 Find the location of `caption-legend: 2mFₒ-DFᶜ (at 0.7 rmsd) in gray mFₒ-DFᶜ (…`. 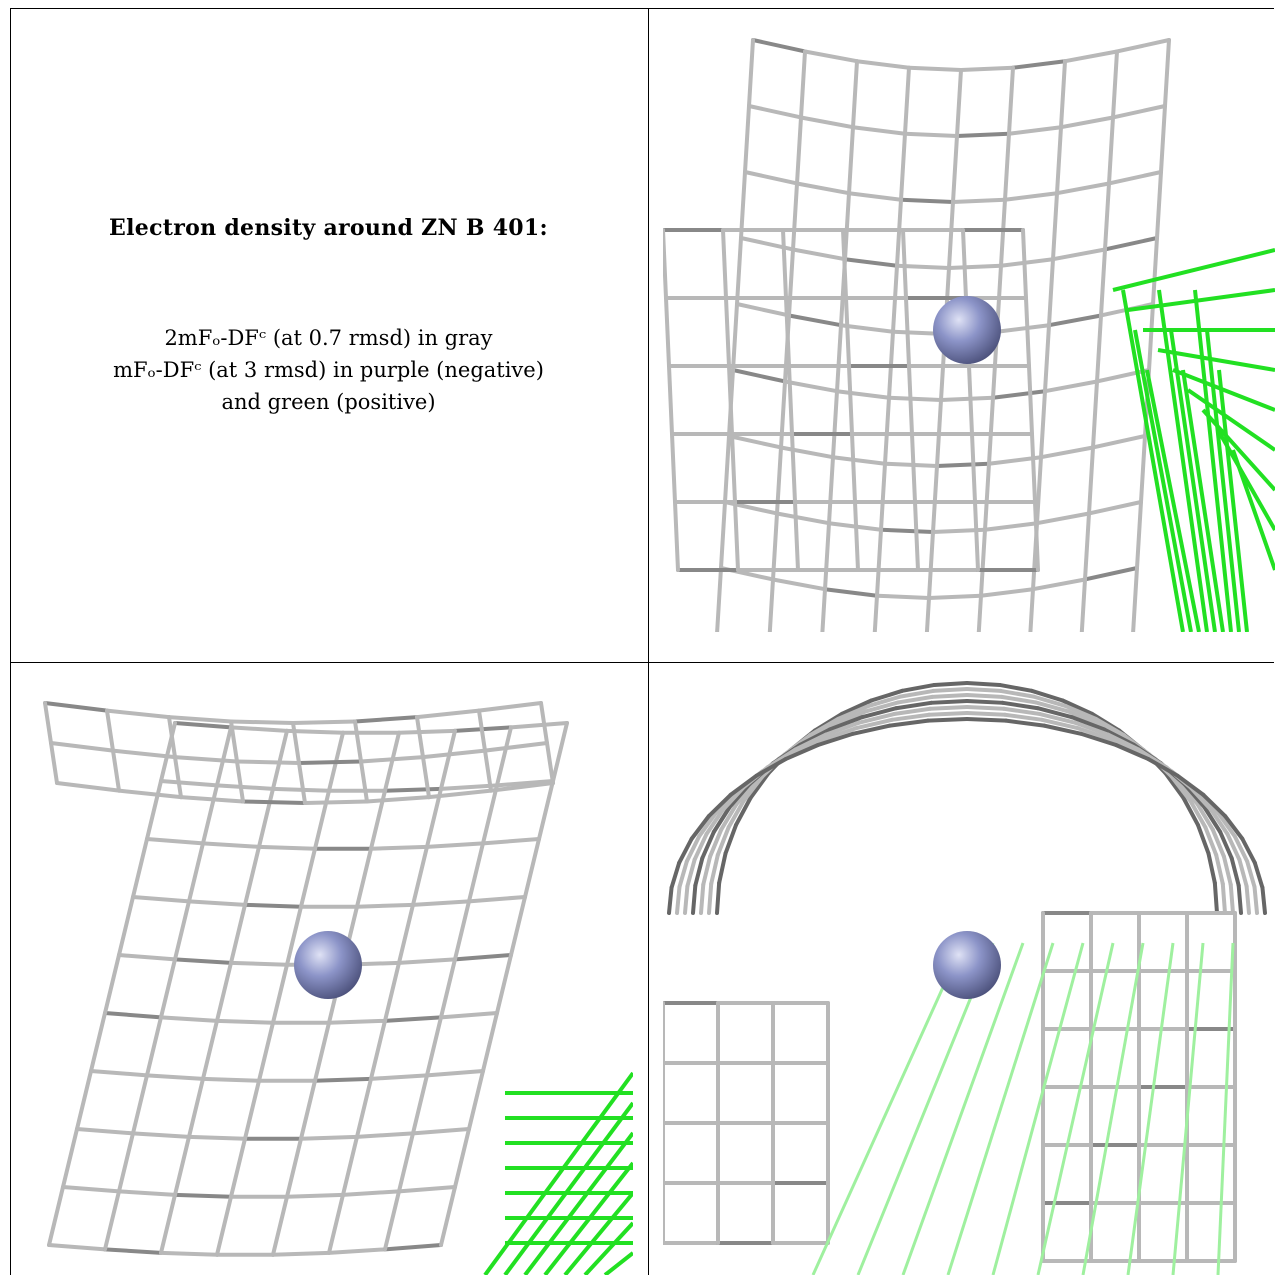

caption-legend: 2mFₒ-DFᶜ (at 0.7 rmsd) in gray mFₒ-DFᶜ (… is located at coordinates (328, 370).